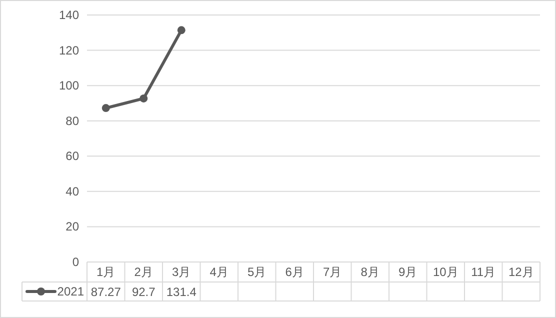  I want to click on x-tick-label: 9月, so click(408, 272).